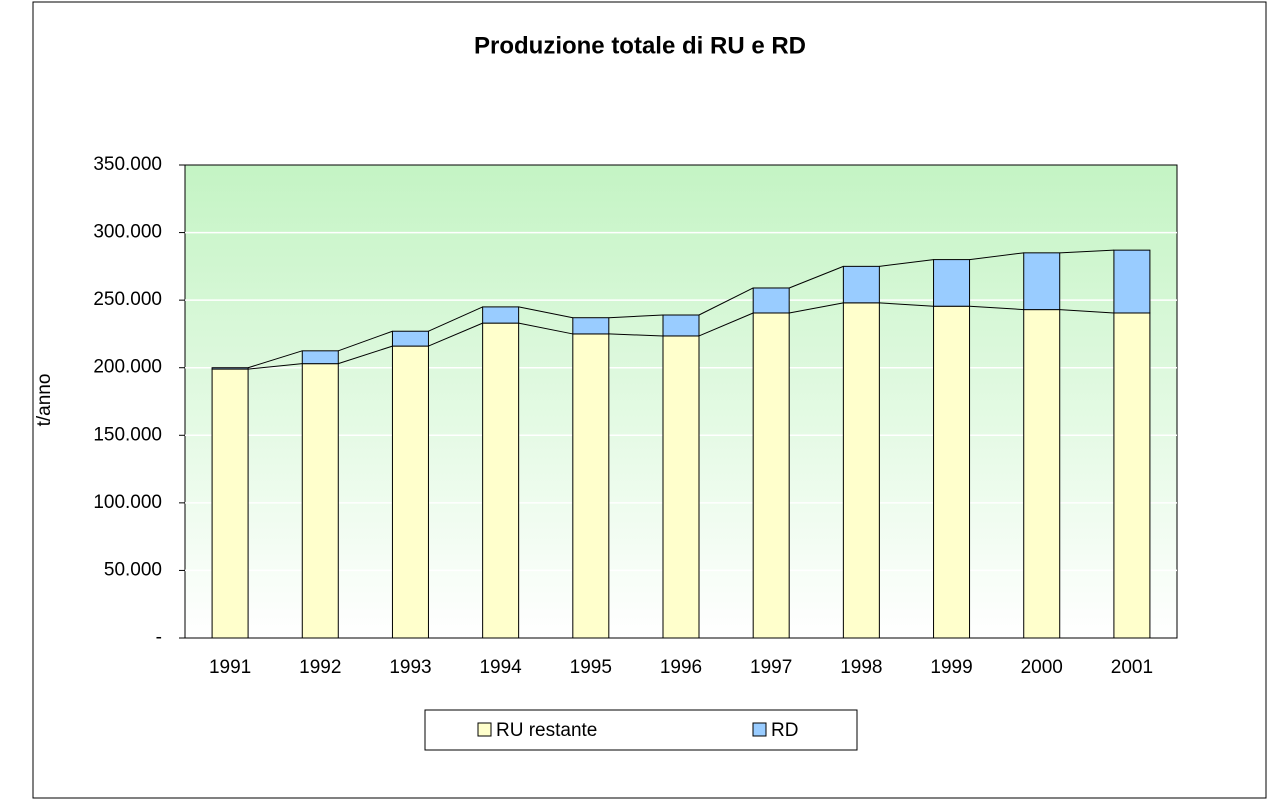 This screenshot has width=1269, height=801. What do you see at coordinates (44, 400) in the screenshot?
I see `y-axis-label: t/anno` at bounding box center [44, 400].